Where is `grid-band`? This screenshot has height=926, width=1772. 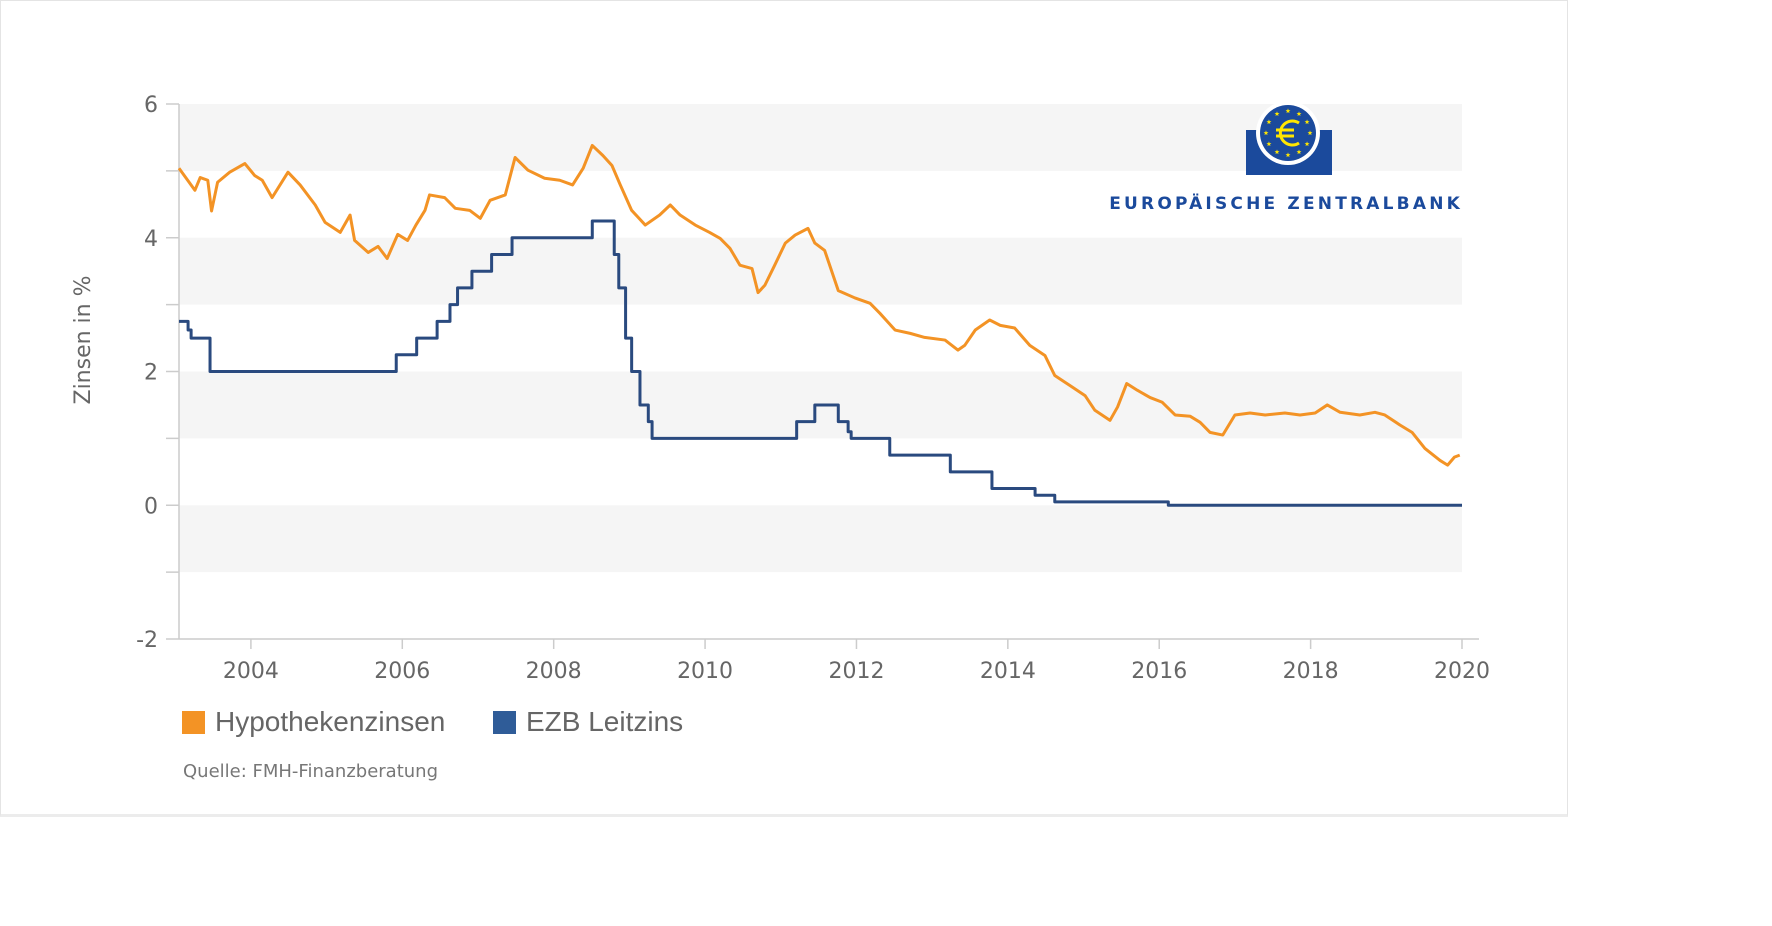 grid-band is located at coordinates (820, 539).